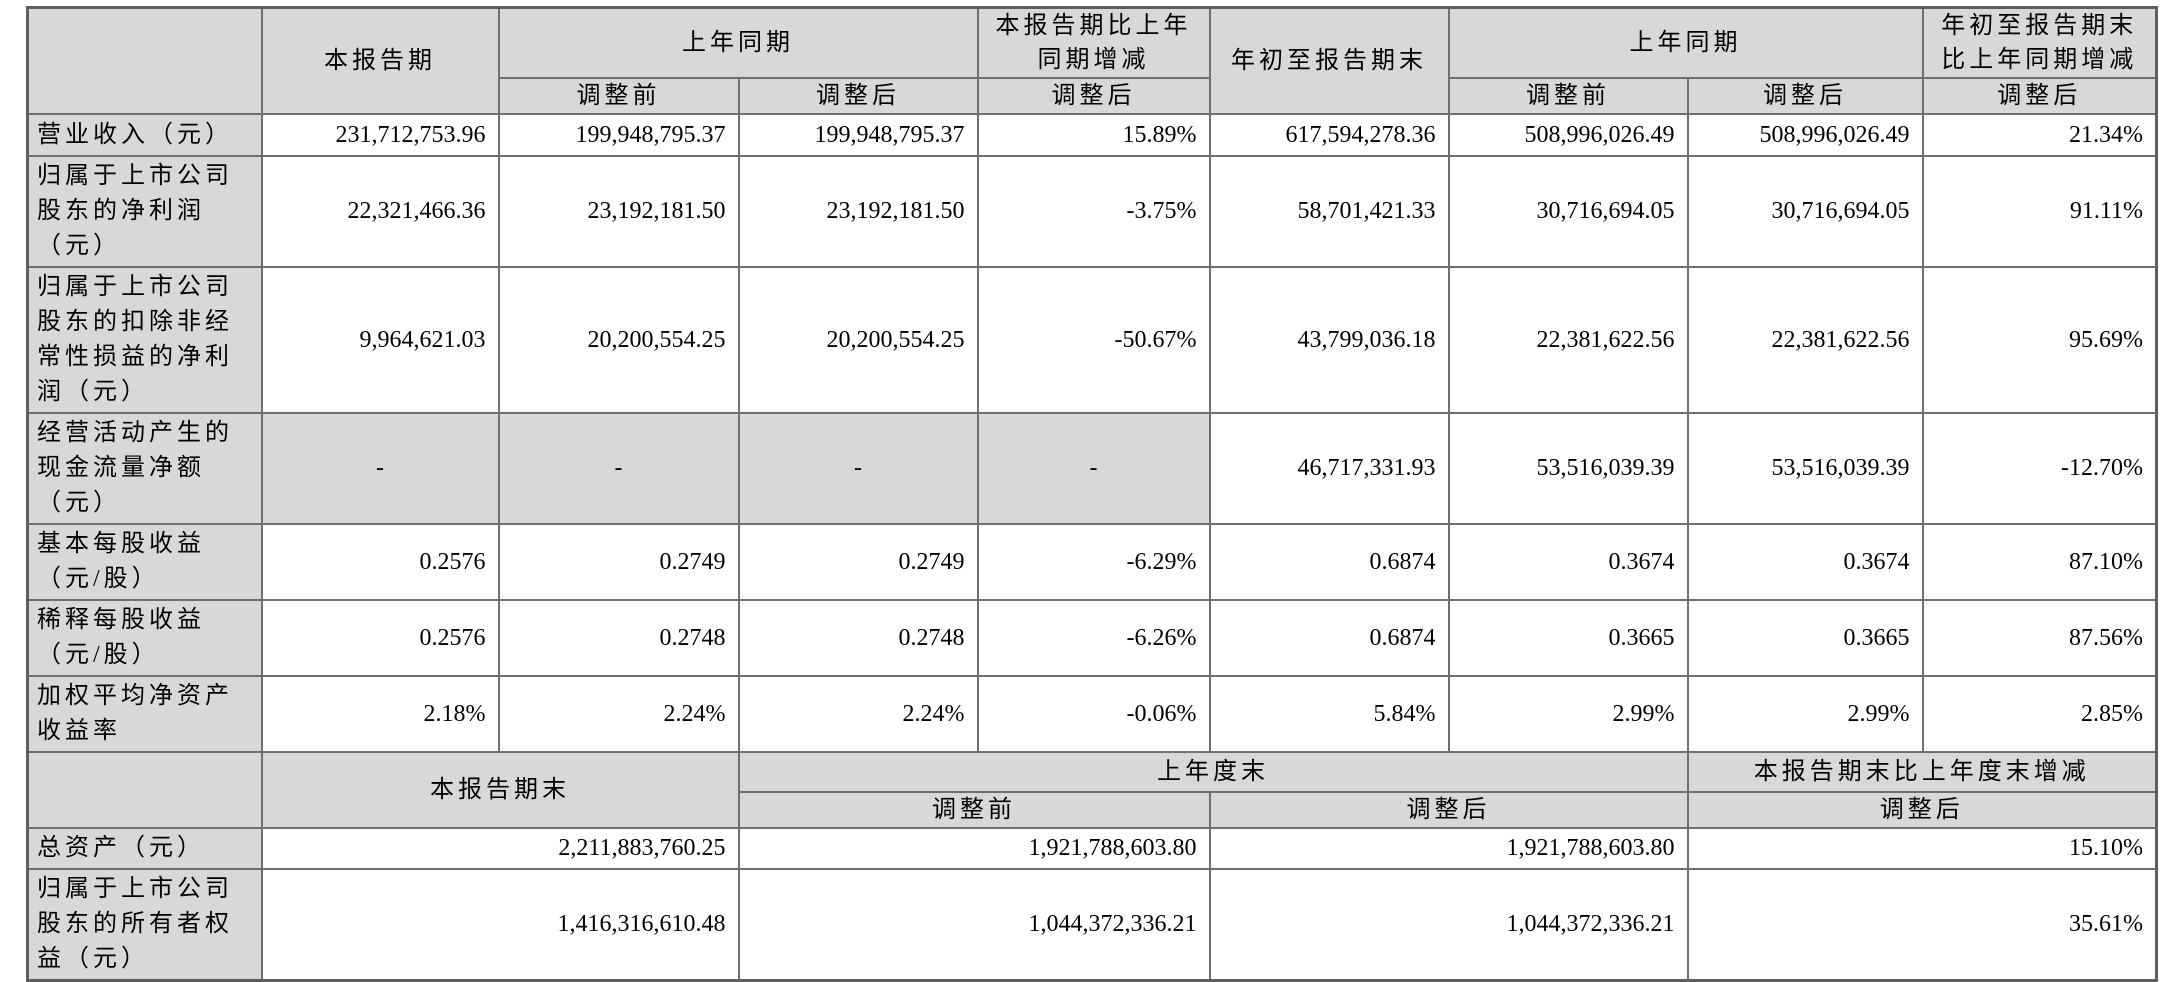 The height and width of the screenshot is (982, 2161). What do you see at coordinates (2039, 135) in the screenshot?
I see `value-cell: 21.34%` at bounding box center [2039, 135].